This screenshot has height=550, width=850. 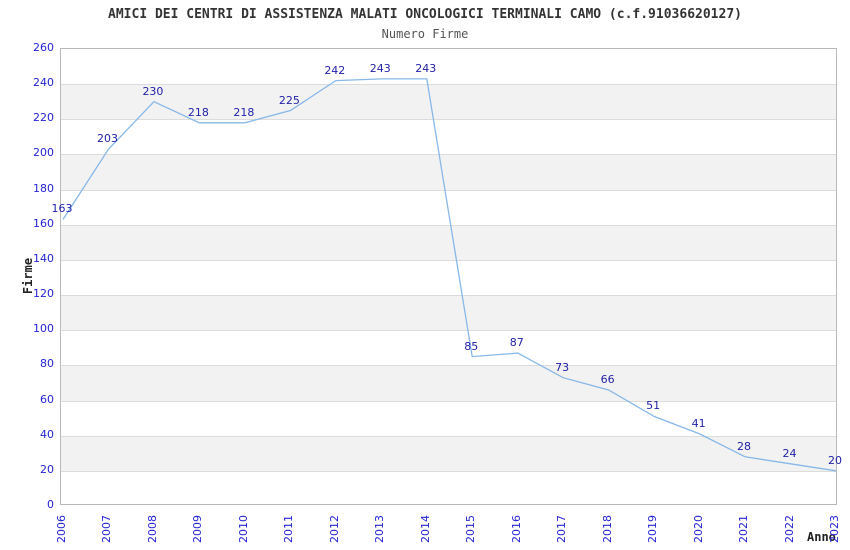 What do you see at coordinates (47, 399) in the screenshot?
I see `y-tick-label: 60` at bounding box center [47, 399].